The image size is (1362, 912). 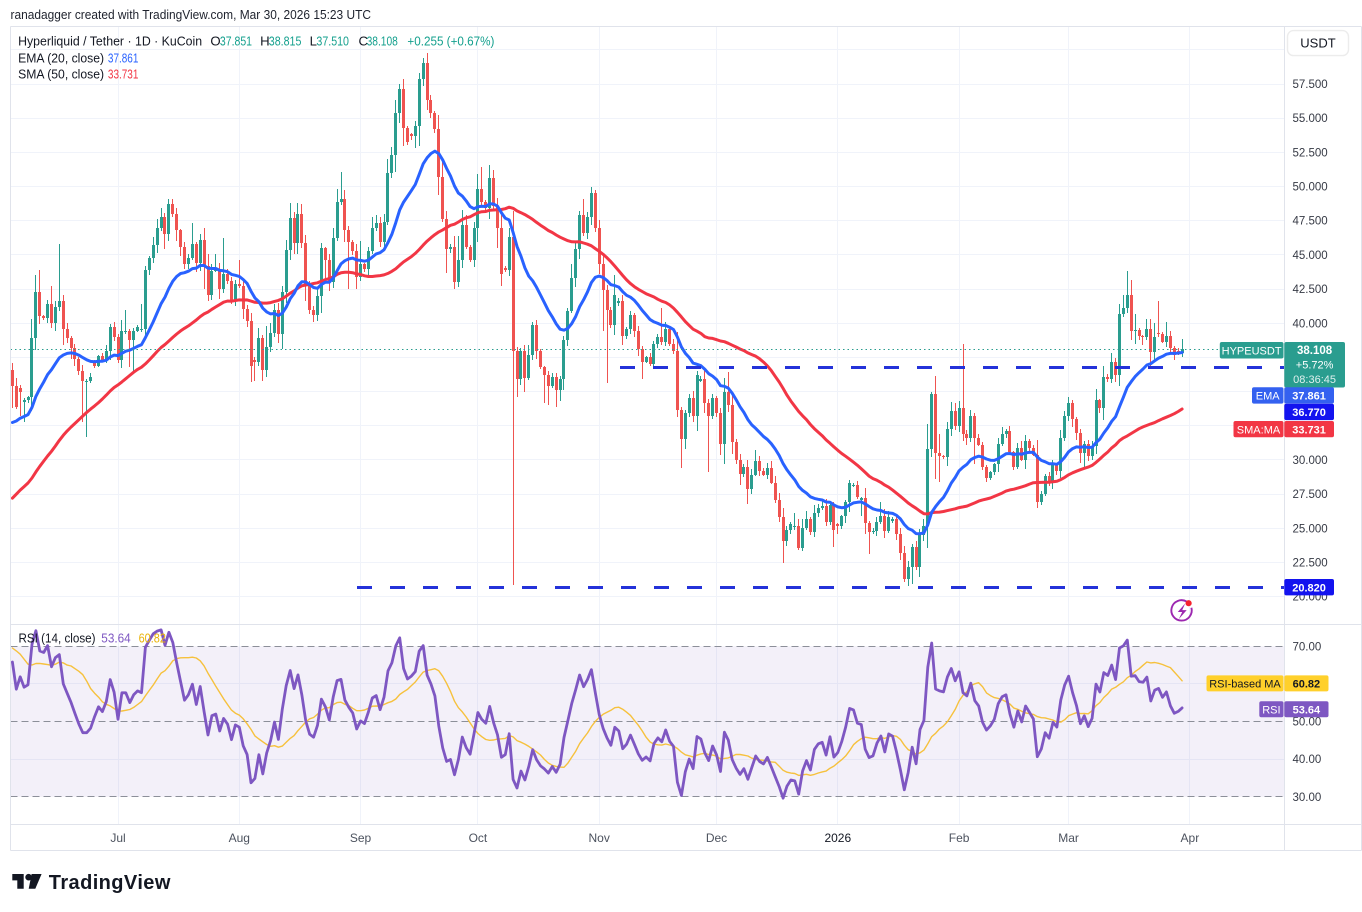 I want to click on svg-text: 45.000, so click(x=1310, y=256).